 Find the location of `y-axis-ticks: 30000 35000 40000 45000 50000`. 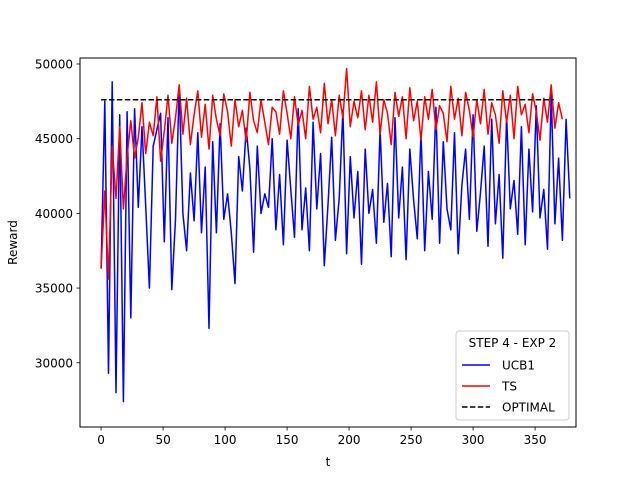

y-axis-ticks: 30000 35000 40000 45000 50000 is located at coordinates (57, 213).